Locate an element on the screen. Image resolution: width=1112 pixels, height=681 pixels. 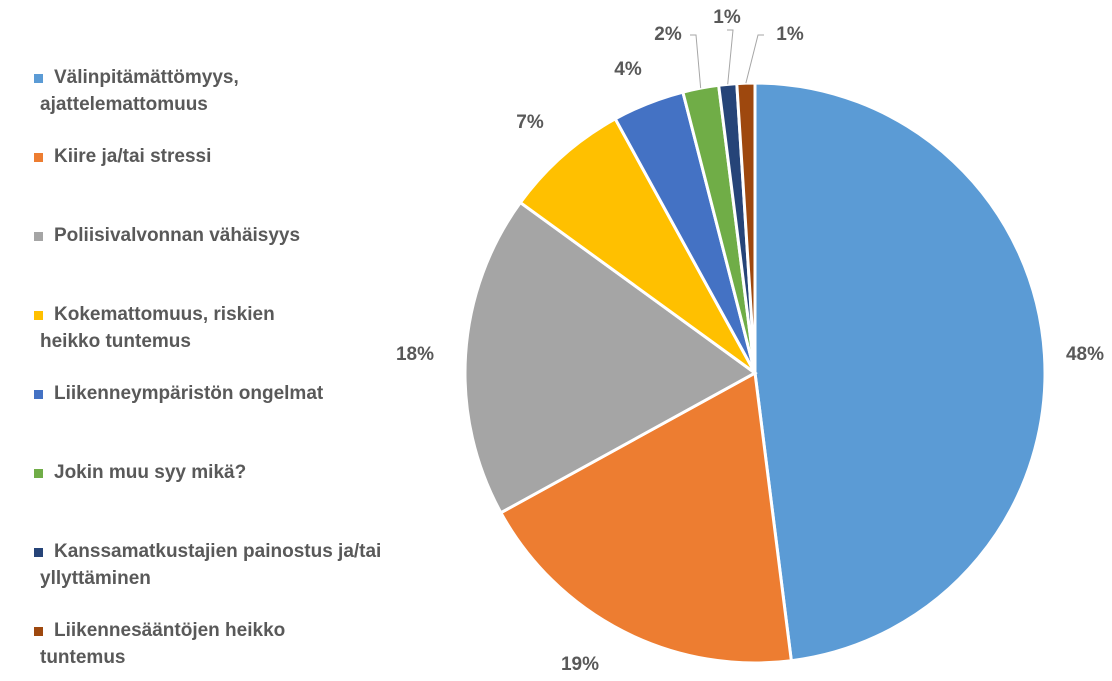
legend-entry: Jokin muu syy mikä? is located at coordinates (207, 472).